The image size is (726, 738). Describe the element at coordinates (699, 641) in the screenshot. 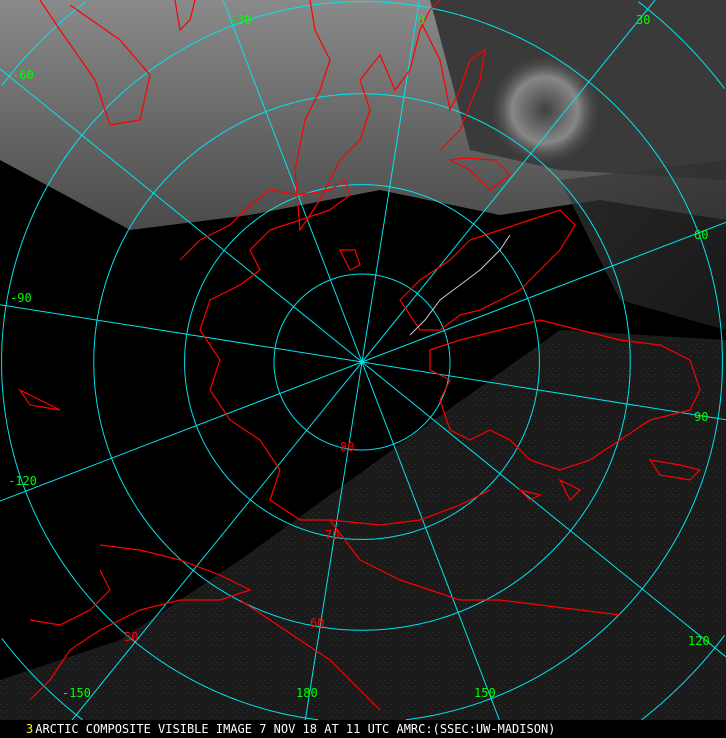

I see `longitude-label-120: 120` at that location.